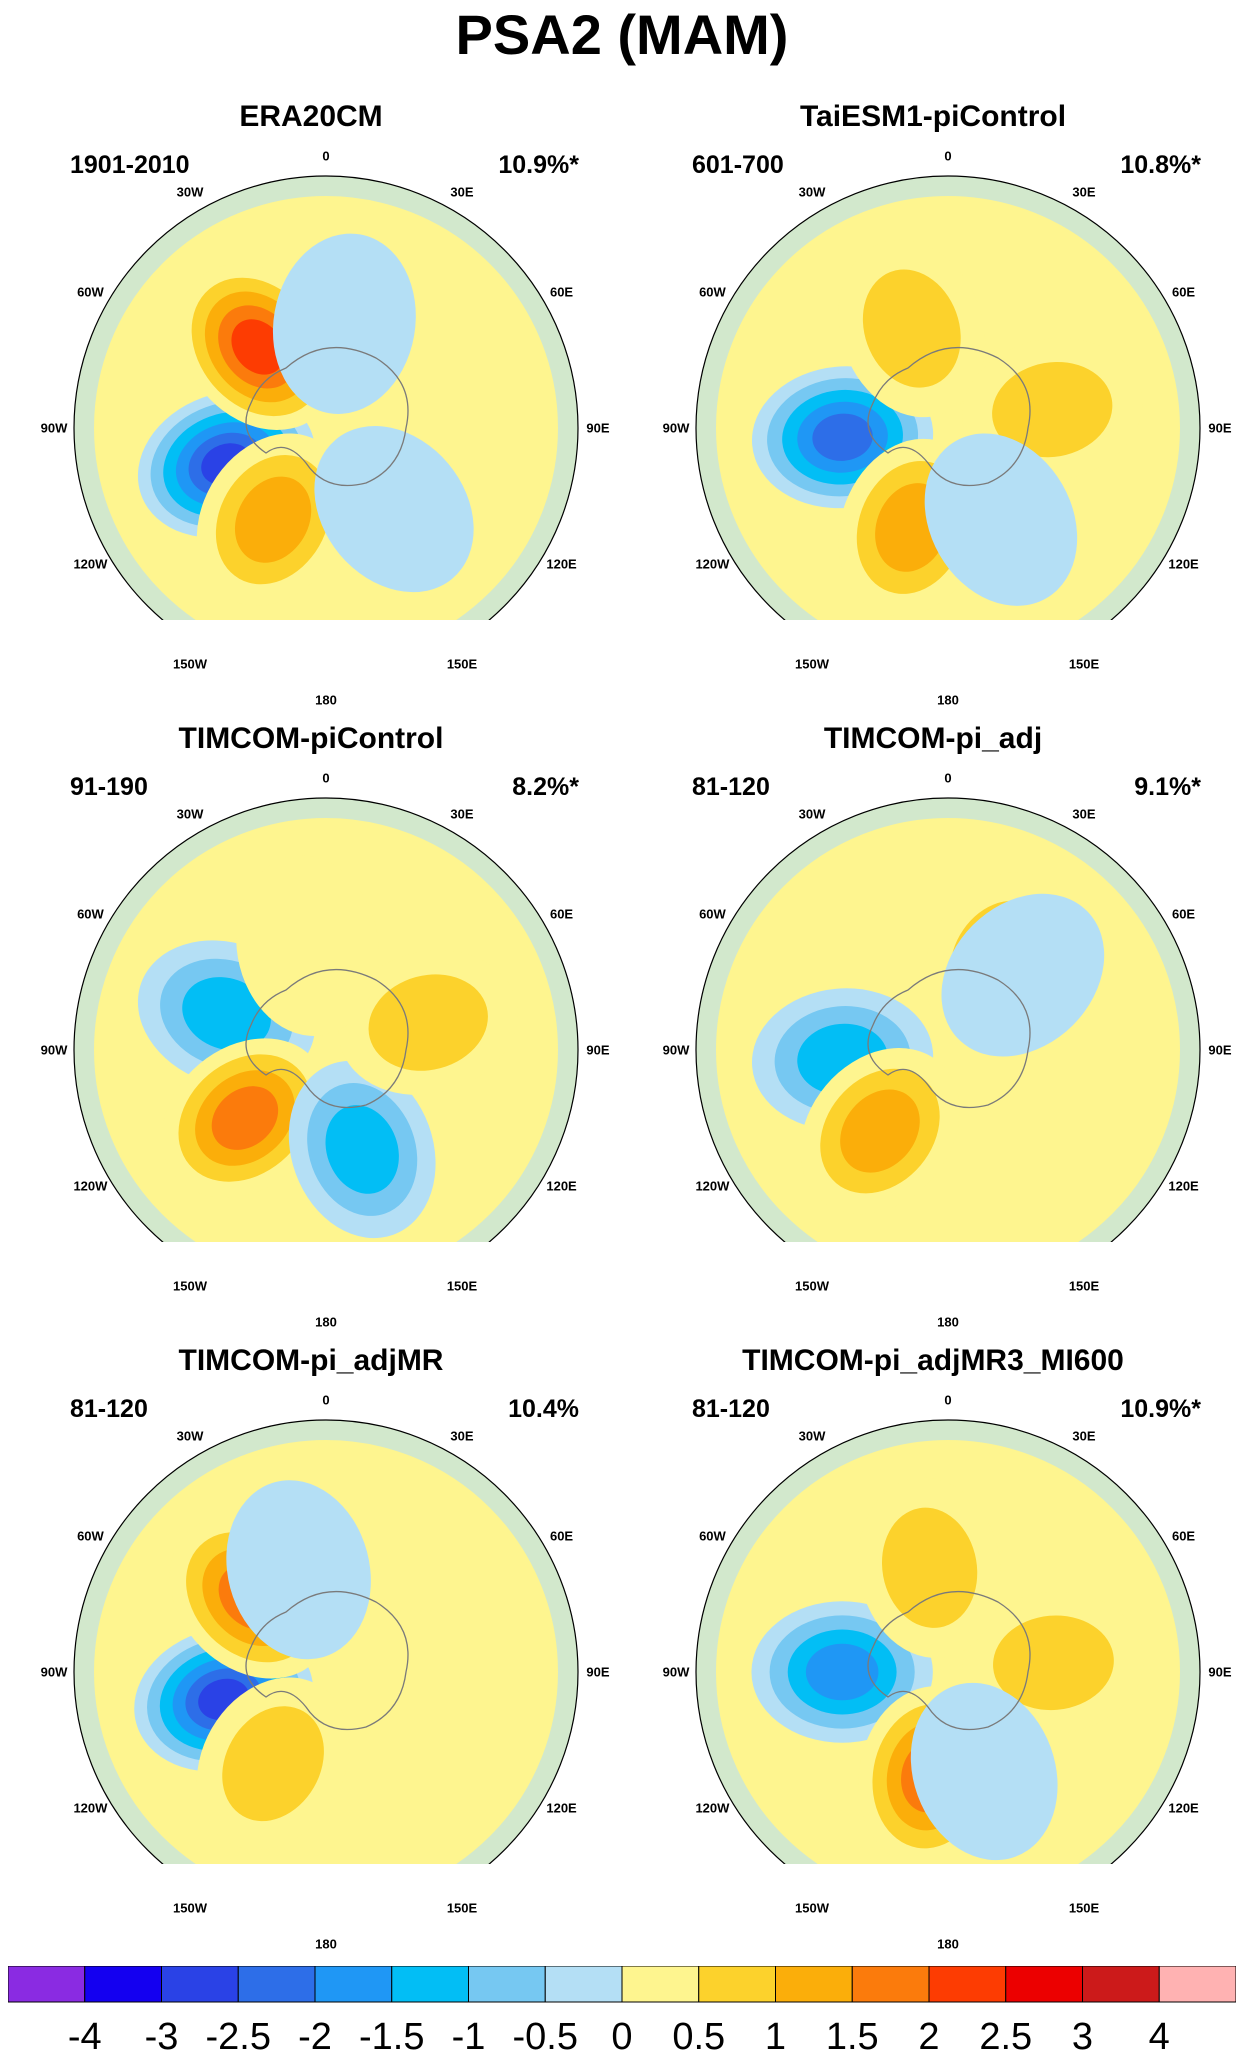 The image size is (1244, 2059). I want to click on colorbar-tick-label: -2, so click(315, 2037).